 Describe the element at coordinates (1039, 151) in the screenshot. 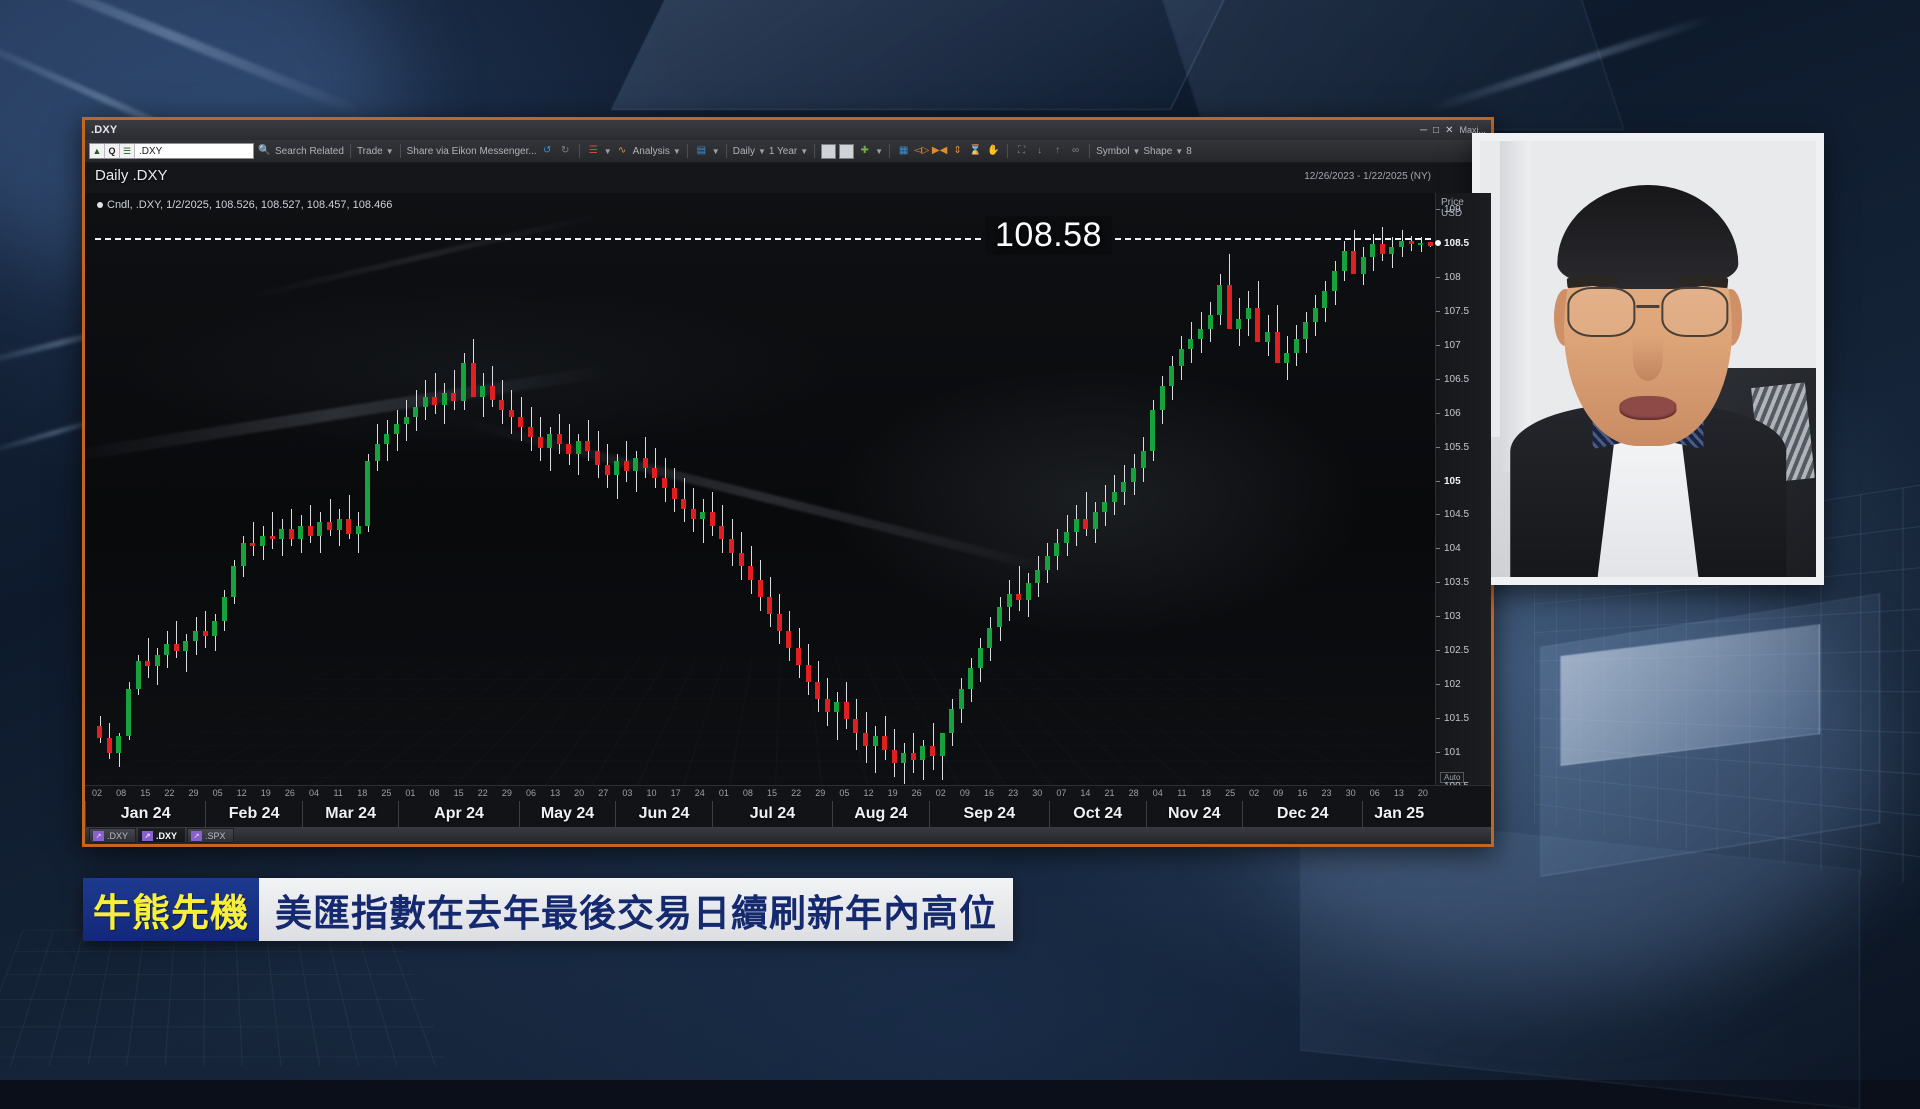

I see `down-arrow-icon: ↓` at that location.